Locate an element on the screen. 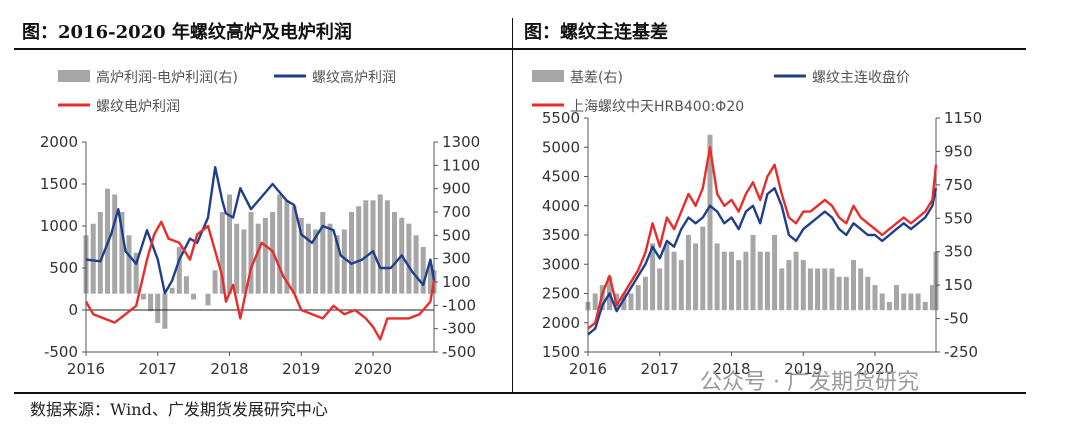 The width and height of the screenshot is (1080, 426). y-right-tick-label: 150 is located at coordinates (958, 285).